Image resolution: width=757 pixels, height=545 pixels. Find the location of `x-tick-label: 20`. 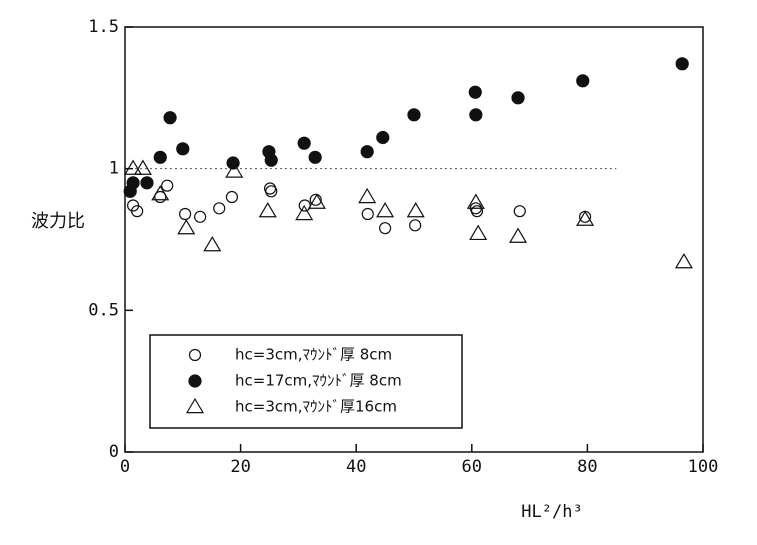

x-tick-label: 20 is located at coordinates (240, 467).